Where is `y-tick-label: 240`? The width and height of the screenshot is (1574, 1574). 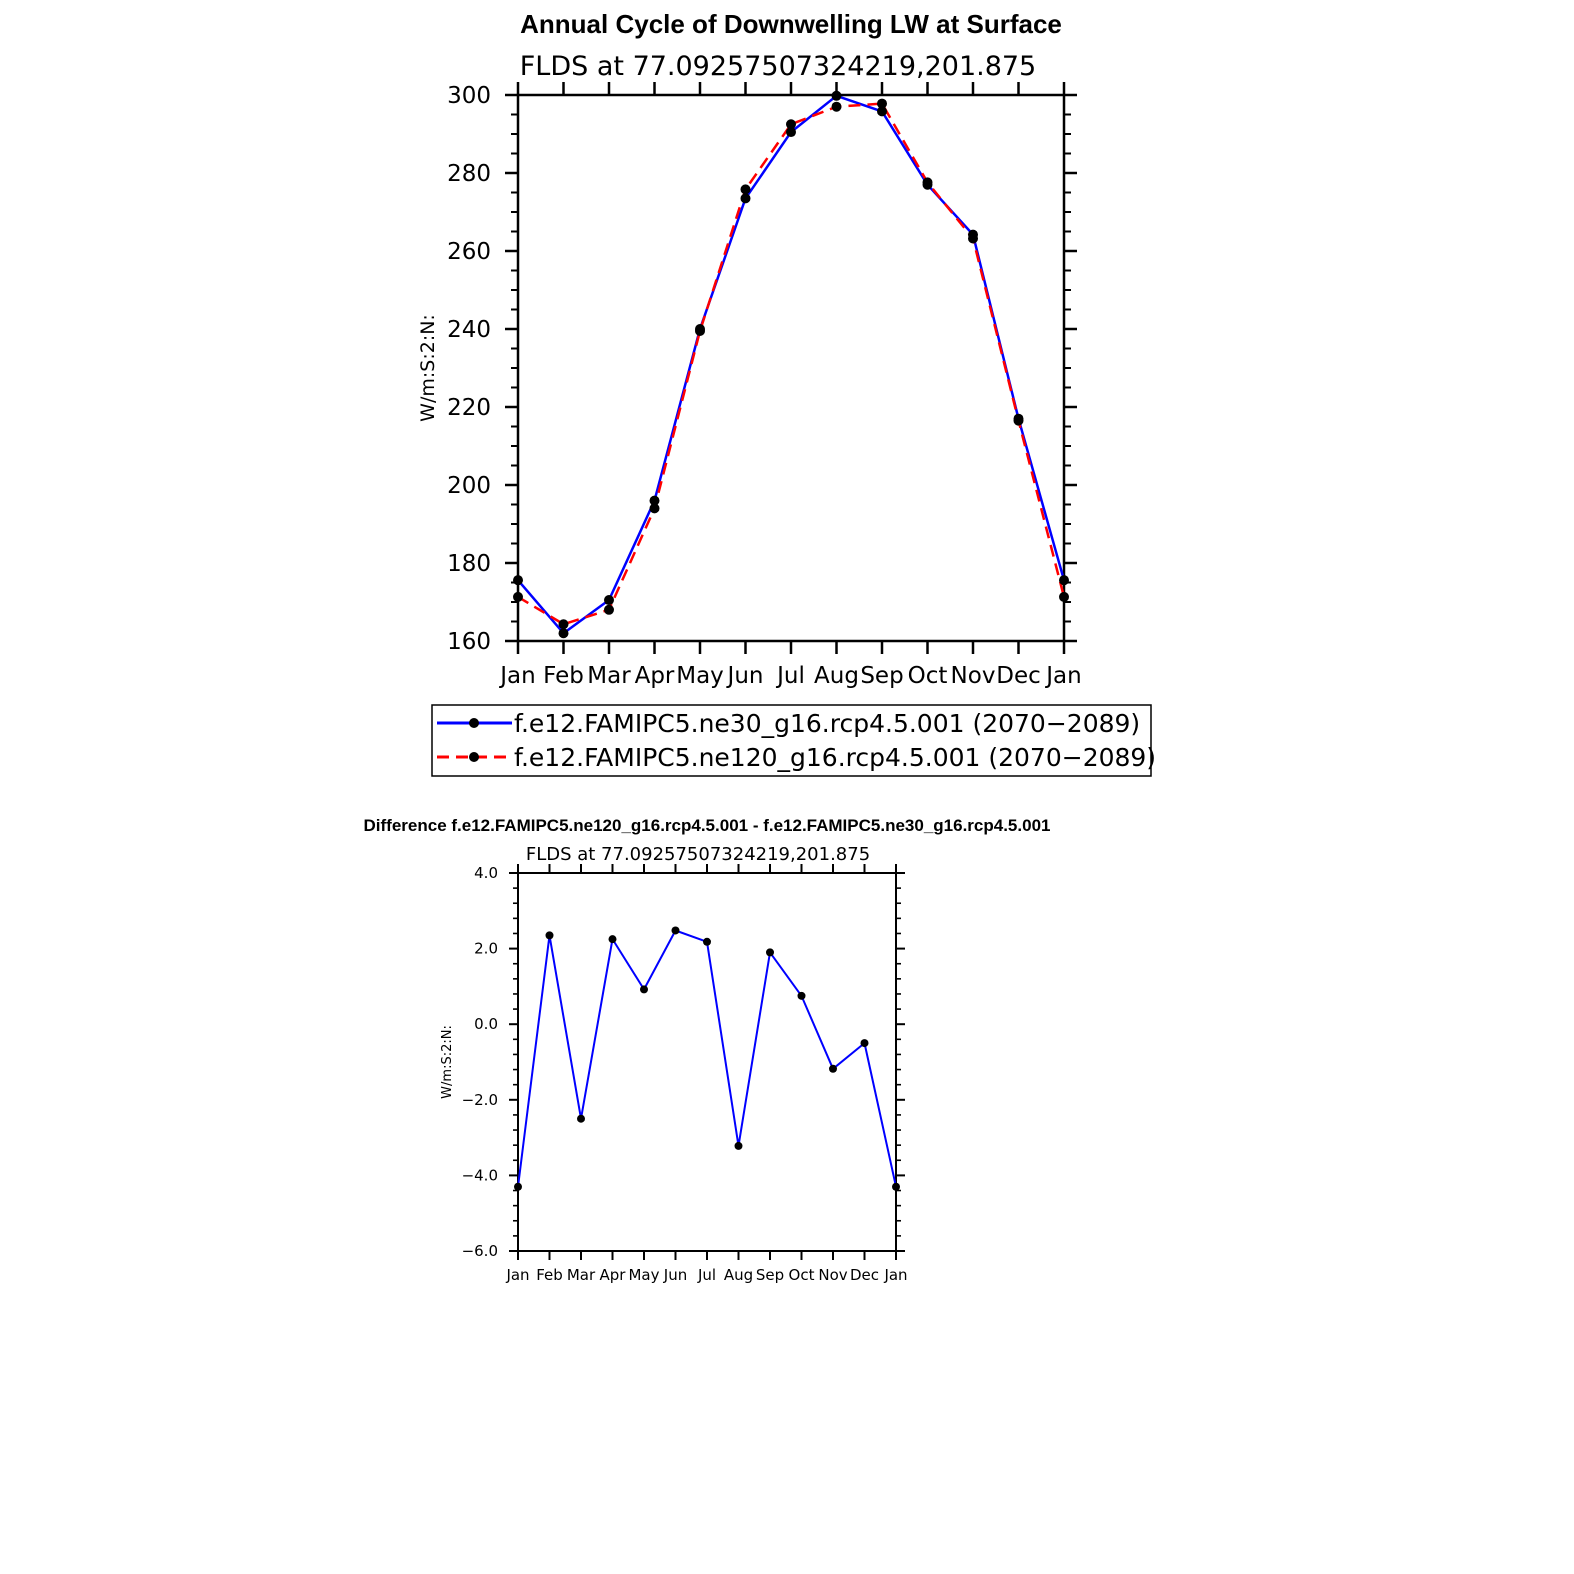
y-tick-label: 240 is located at coordinates (469, 330).